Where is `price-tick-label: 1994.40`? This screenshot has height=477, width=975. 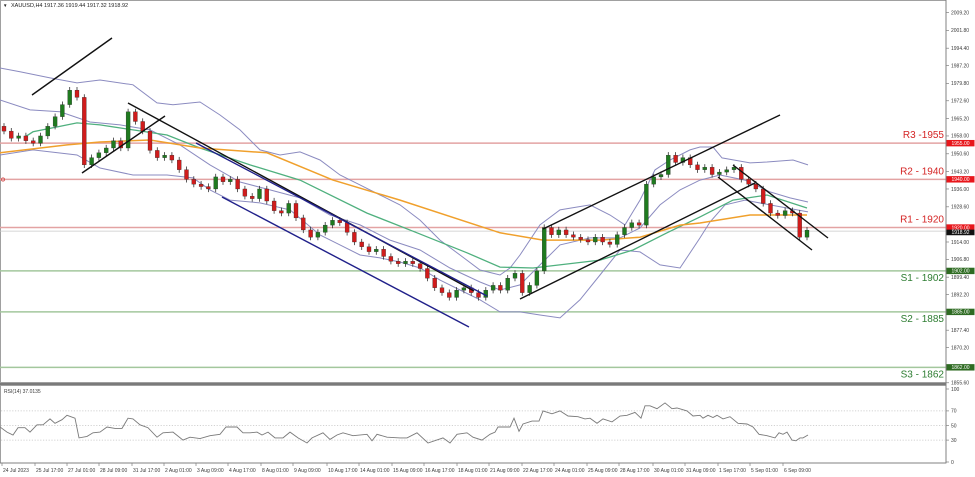 price-tick-label: 1994.40 is located at coordinates (960, 49).